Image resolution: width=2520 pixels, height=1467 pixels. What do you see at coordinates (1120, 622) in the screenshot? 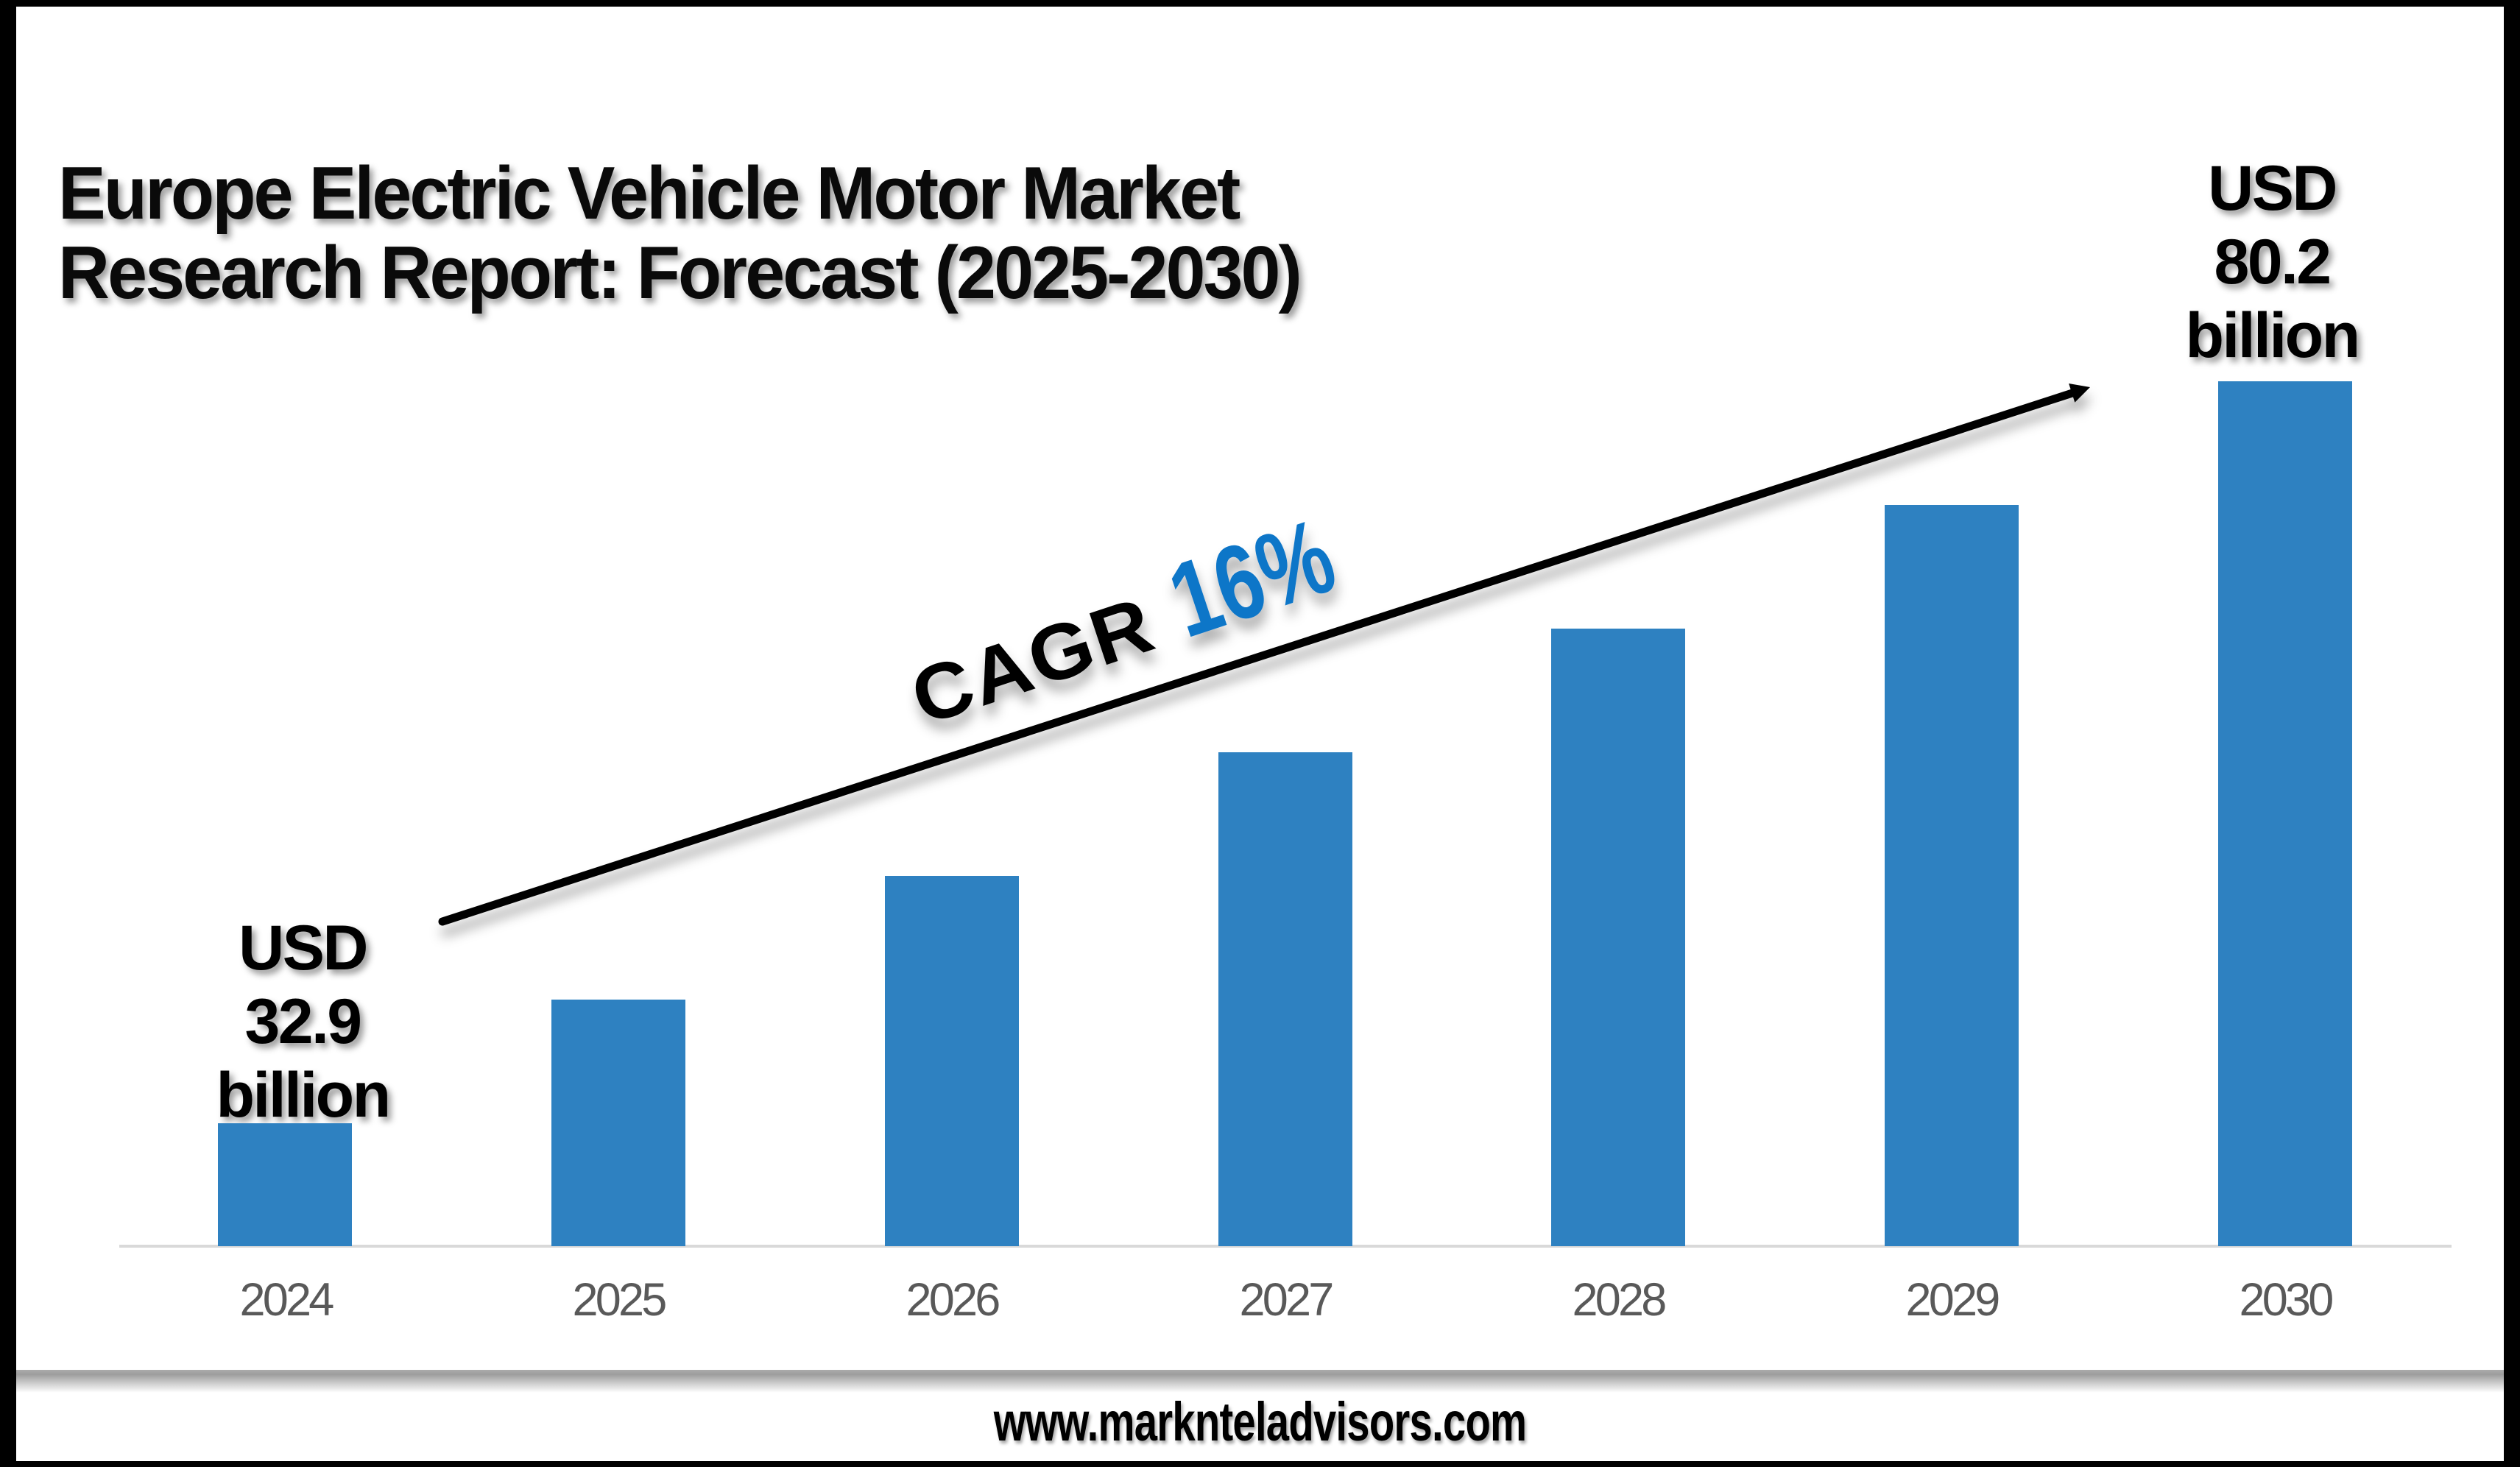
I see `svg-text: CAGR16%` at bounding box center [1120, 622].